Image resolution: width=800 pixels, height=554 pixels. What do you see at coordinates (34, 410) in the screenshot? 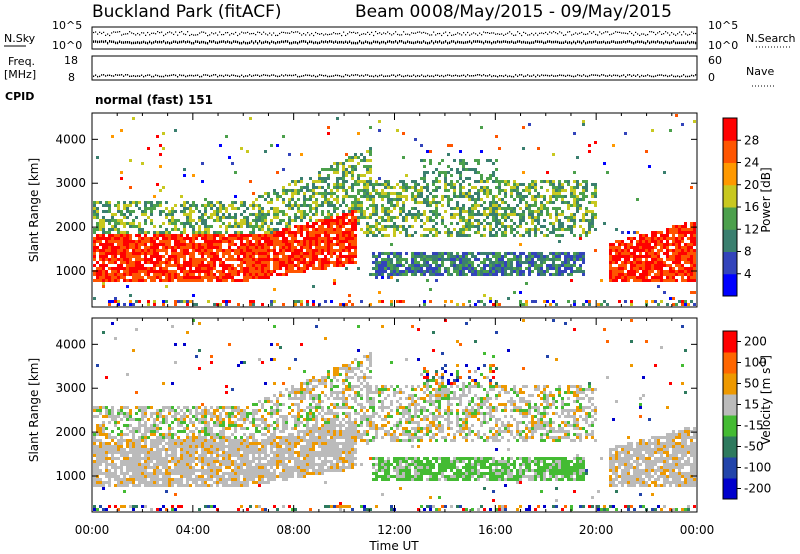
I see `velocity-y-label: Slant Range [km]` at bounding box center [34, 410].